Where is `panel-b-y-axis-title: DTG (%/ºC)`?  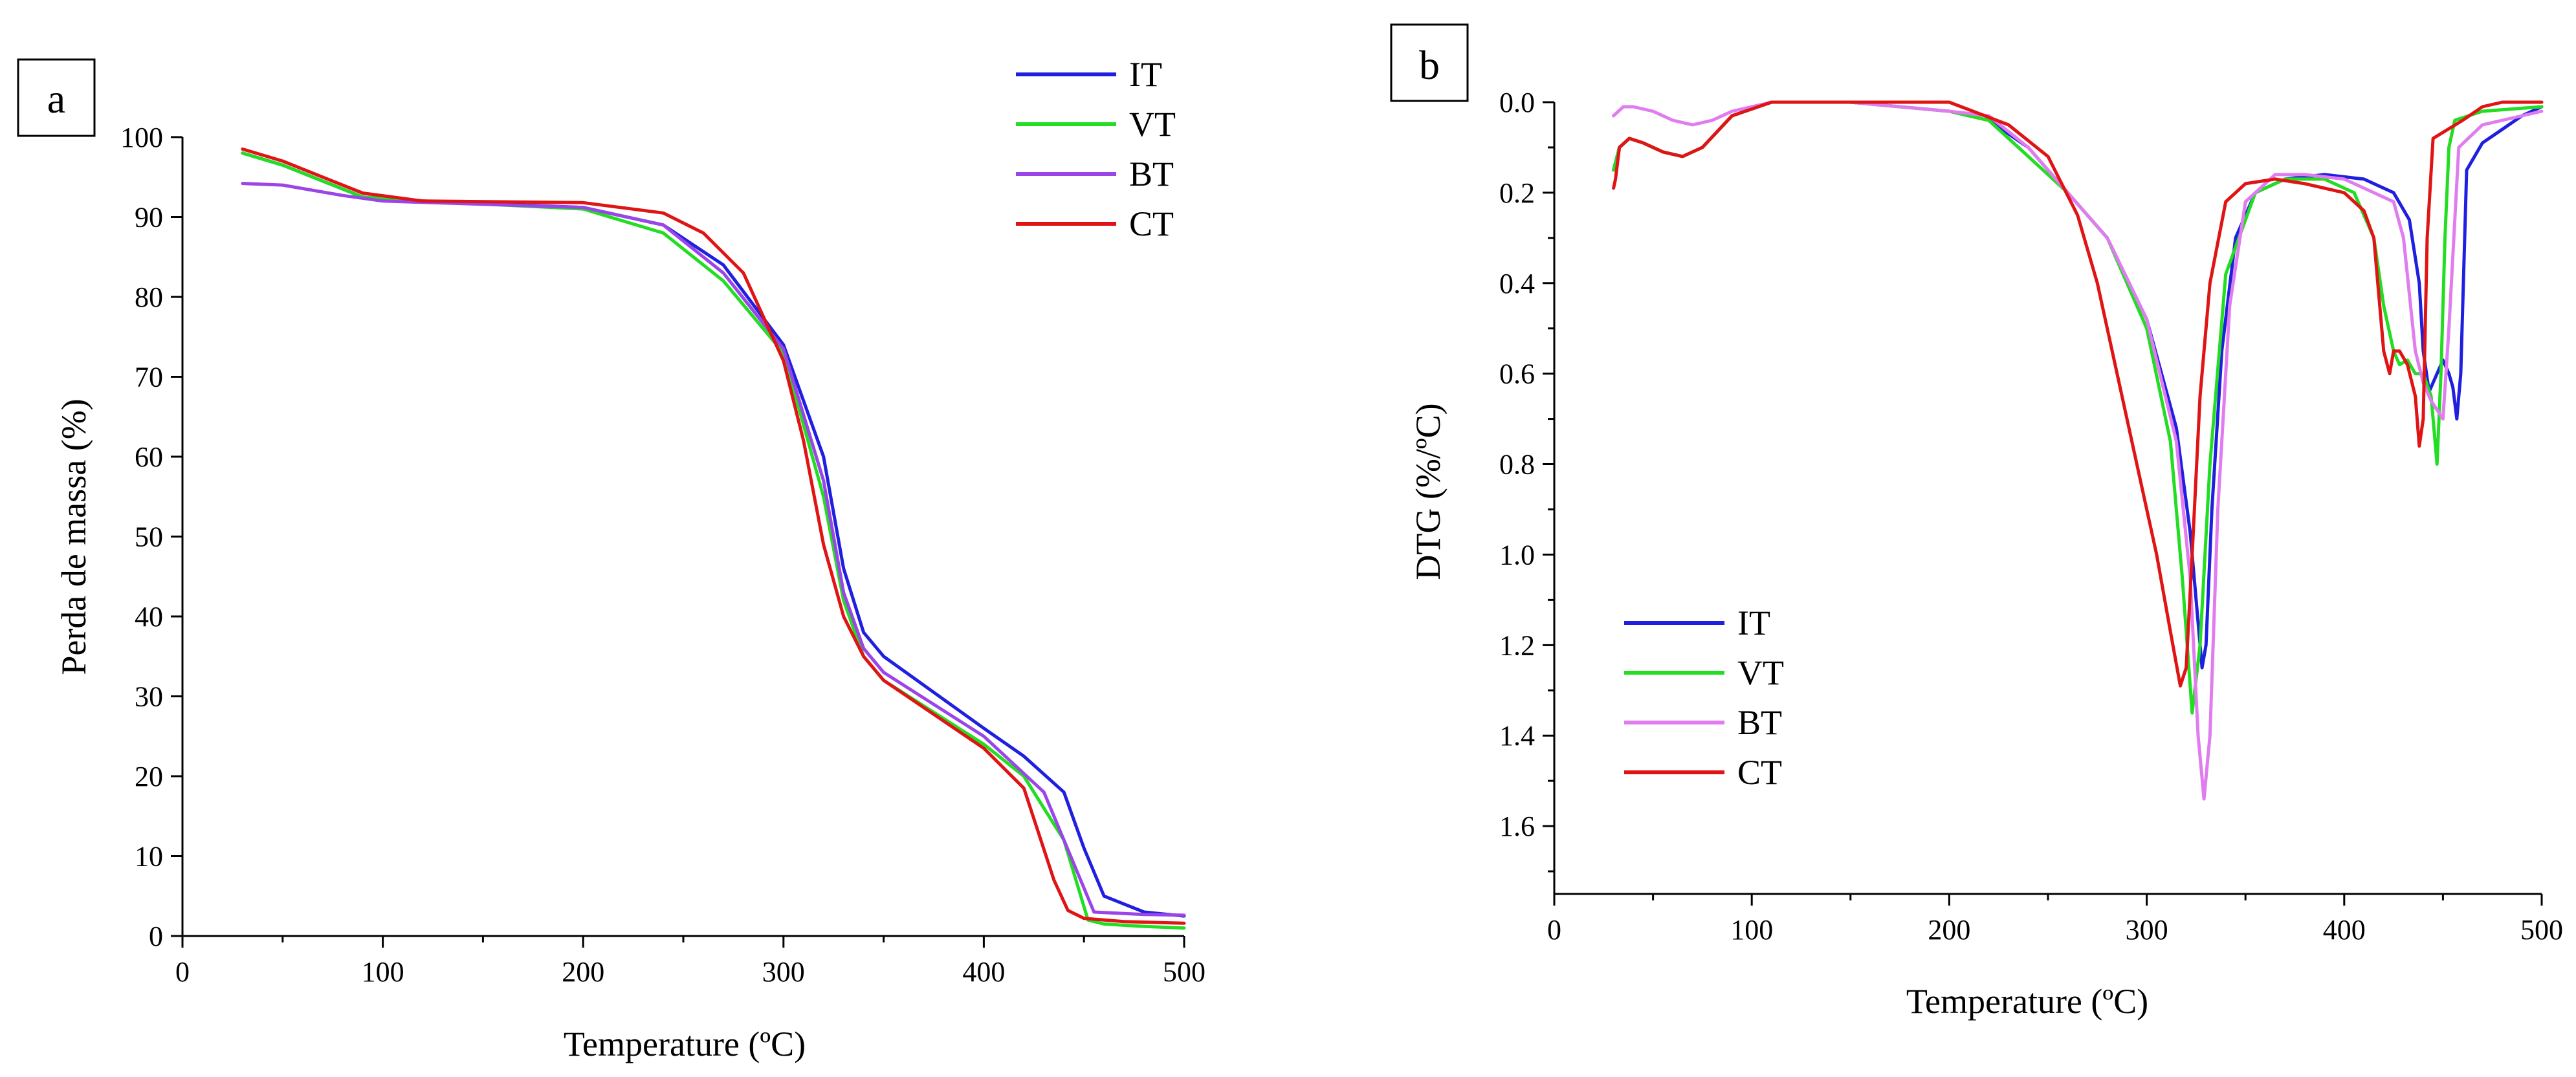
panel-b-y-axis-title: DTG (%/ºC) is located at coordinates (1429, 491).